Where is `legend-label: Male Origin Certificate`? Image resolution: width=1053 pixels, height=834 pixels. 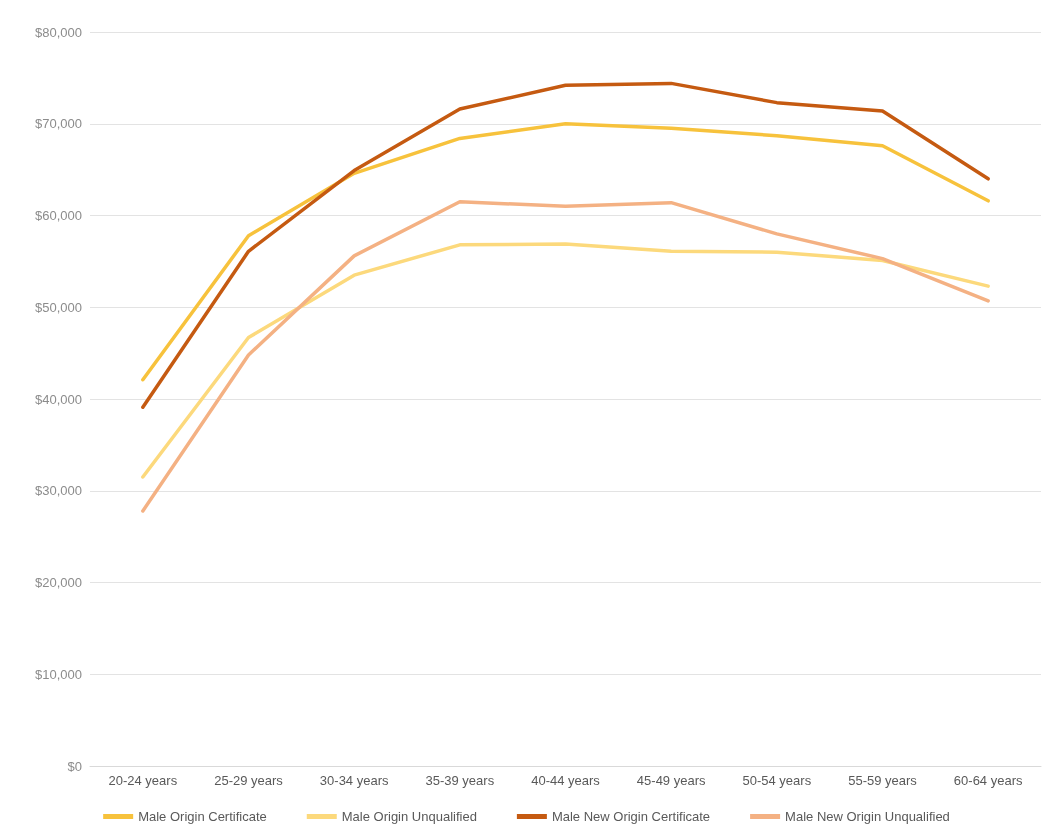
legend-label: Male Origin Certificate is located at coordinates (202, 816).